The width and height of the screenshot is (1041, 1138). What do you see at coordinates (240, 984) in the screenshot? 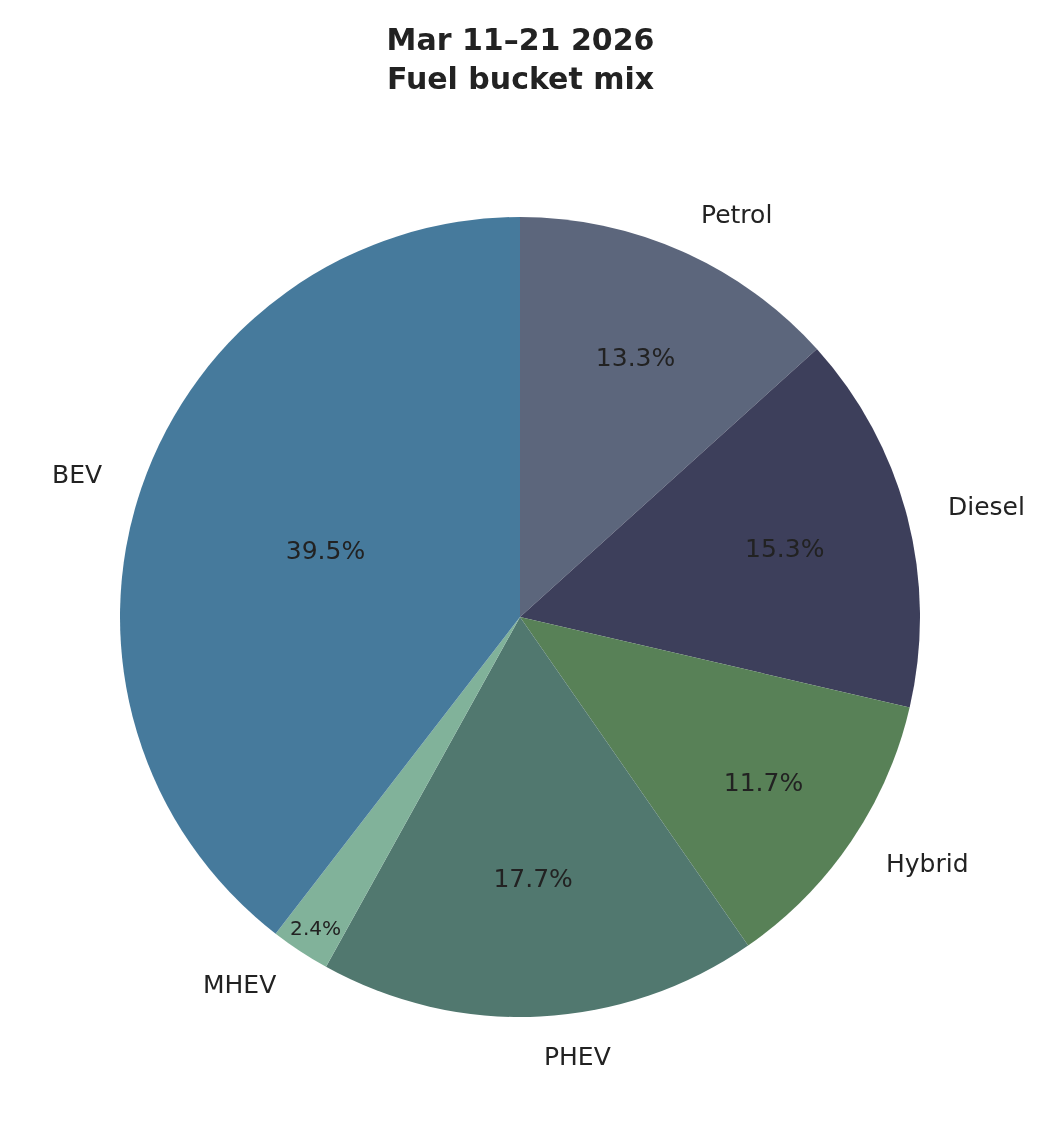
I see `slice-label: MHEV` at bounding box center [240, 984].